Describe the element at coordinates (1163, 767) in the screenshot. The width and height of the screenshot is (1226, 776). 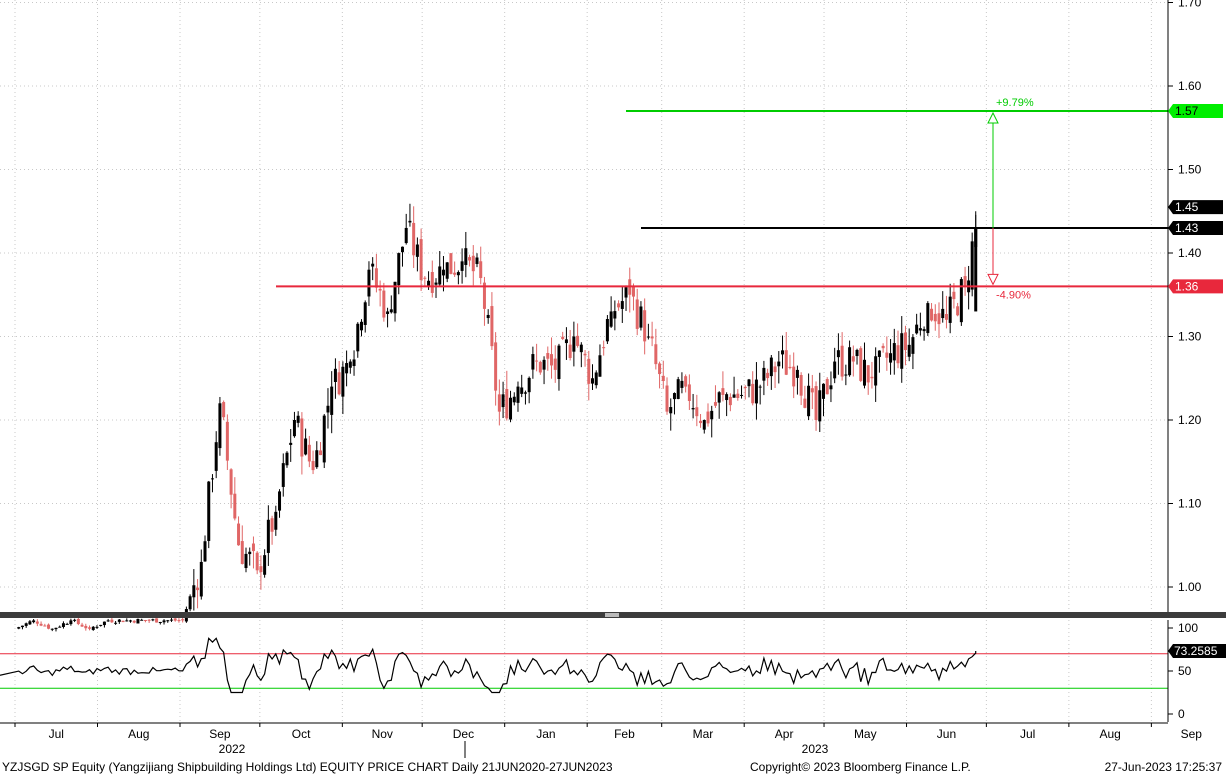
I see `footer-right: 27-Jun-2023 17:25:37` at that location.